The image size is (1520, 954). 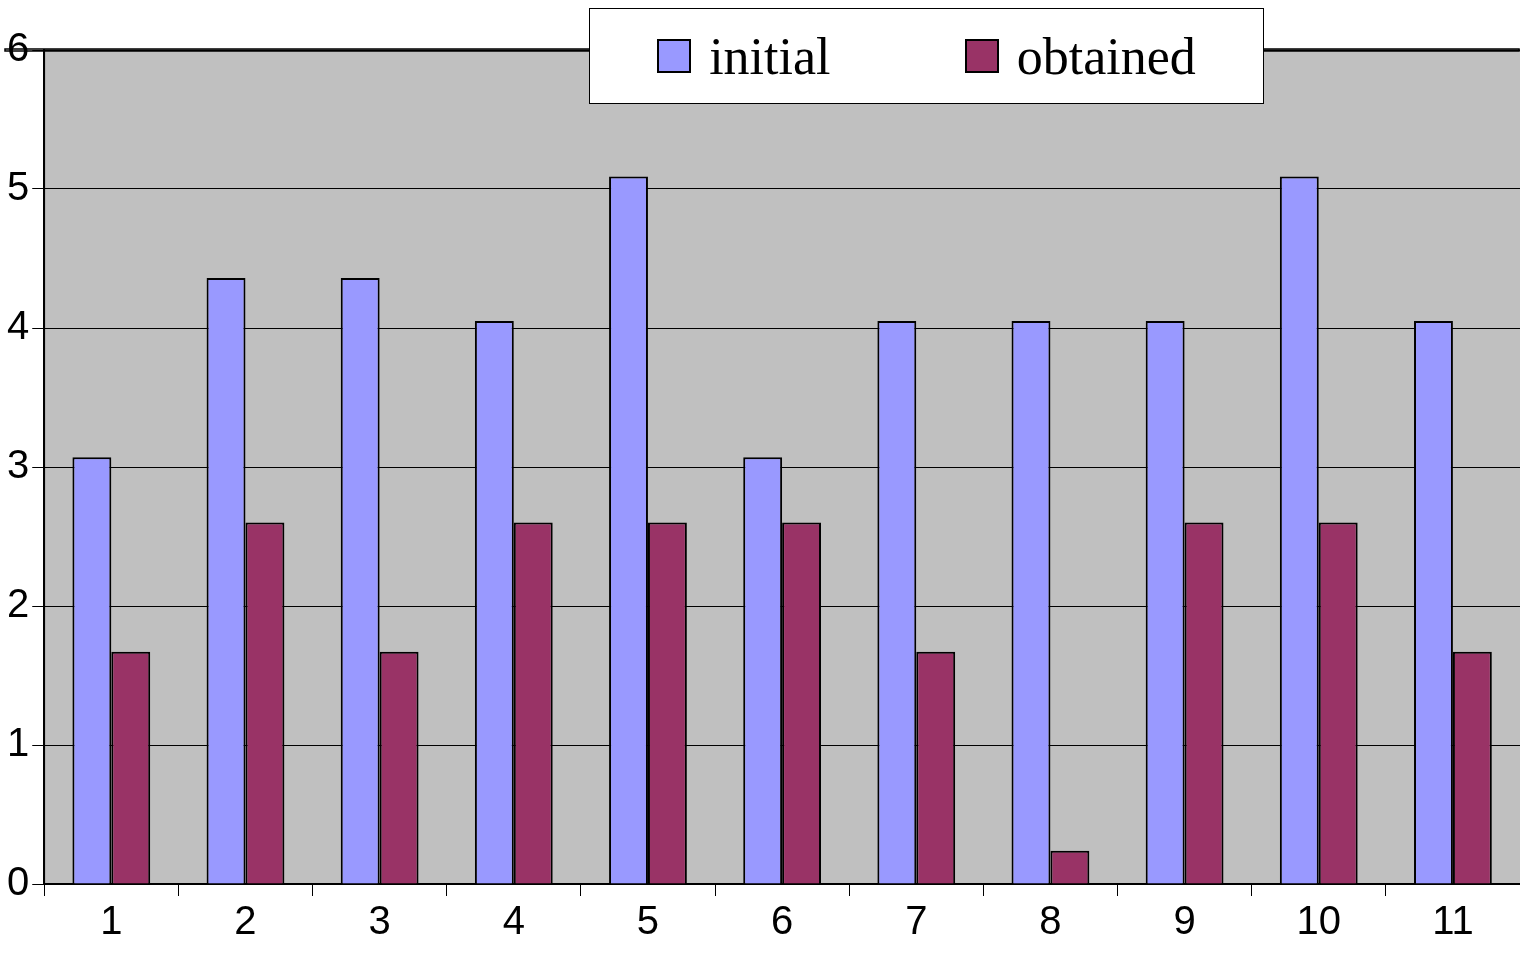 I want to click on x-tick-label: 3, so click(x=379, y=920).